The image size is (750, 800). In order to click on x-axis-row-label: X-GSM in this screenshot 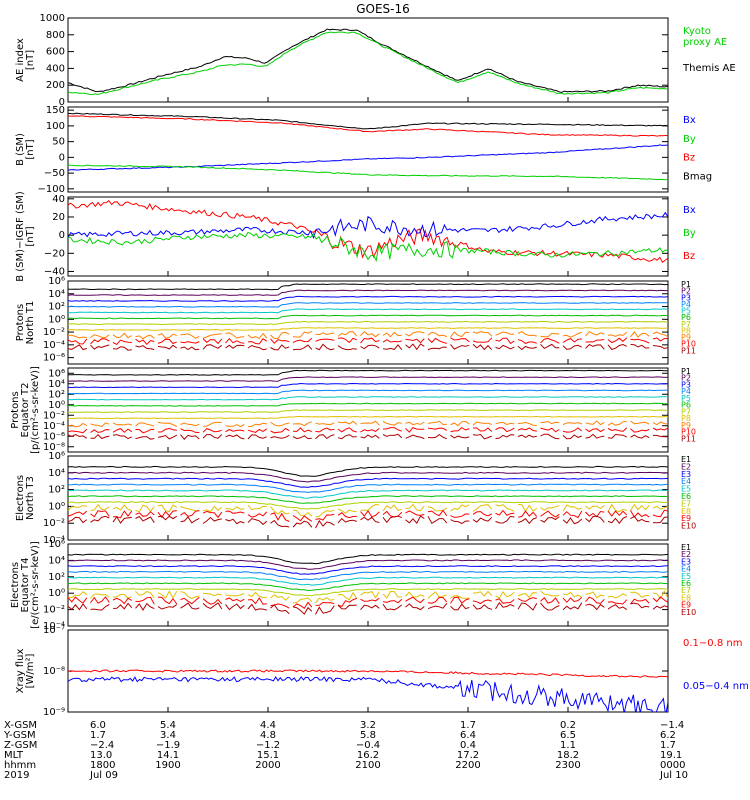, I will do `click(20, 725)`.